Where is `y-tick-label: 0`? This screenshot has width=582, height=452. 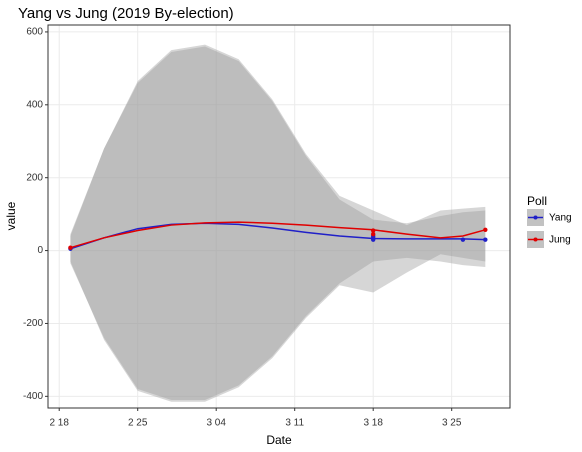 y-tick-label: 0 is located at coordinates (40, 250).